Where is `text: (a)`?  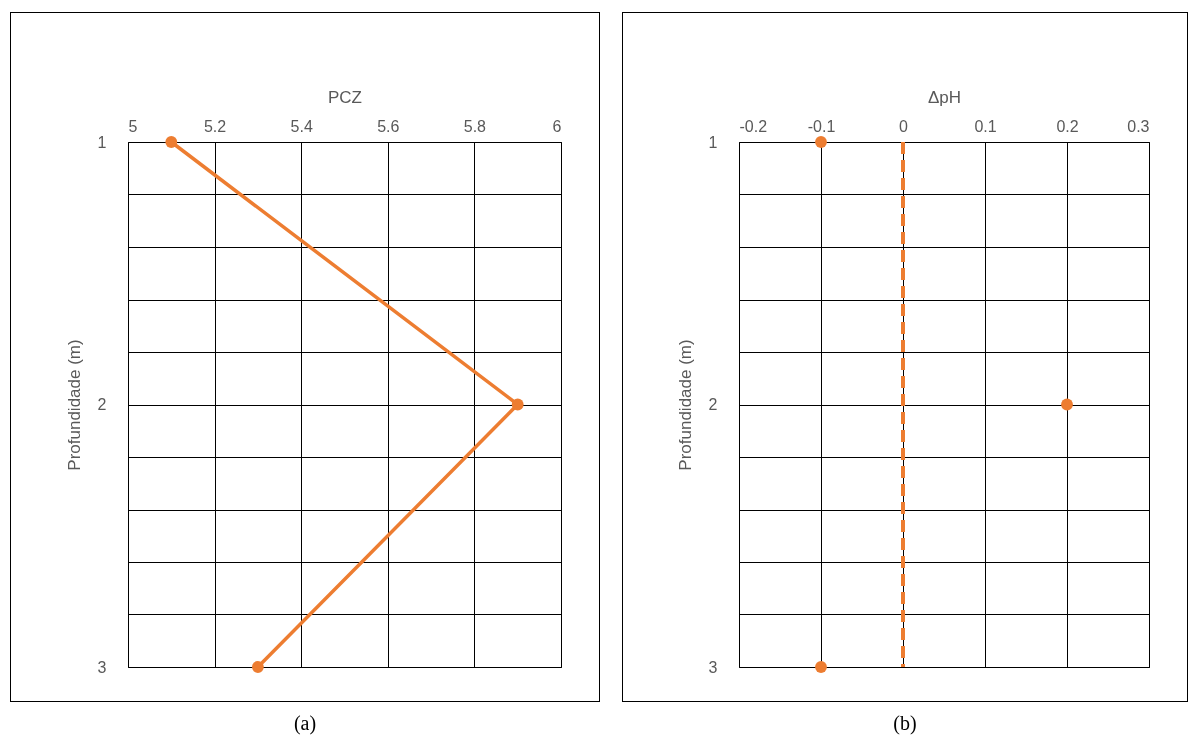 text: (a) is located at coordinates (305, 723).